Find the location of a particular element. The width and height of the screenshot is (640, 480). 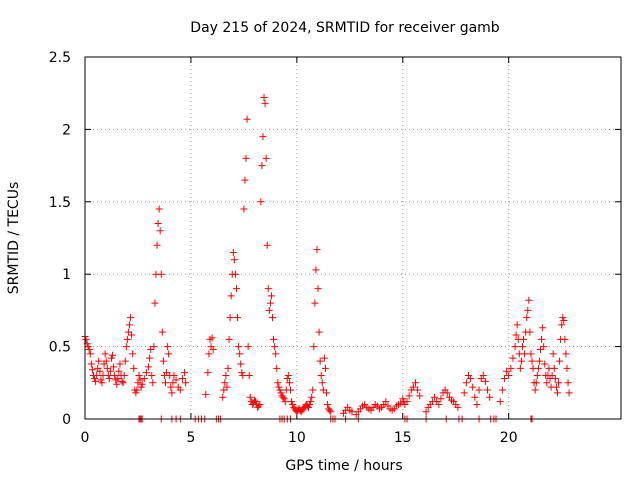

x-tick-label: 0 is located at coordinates (85, 438).